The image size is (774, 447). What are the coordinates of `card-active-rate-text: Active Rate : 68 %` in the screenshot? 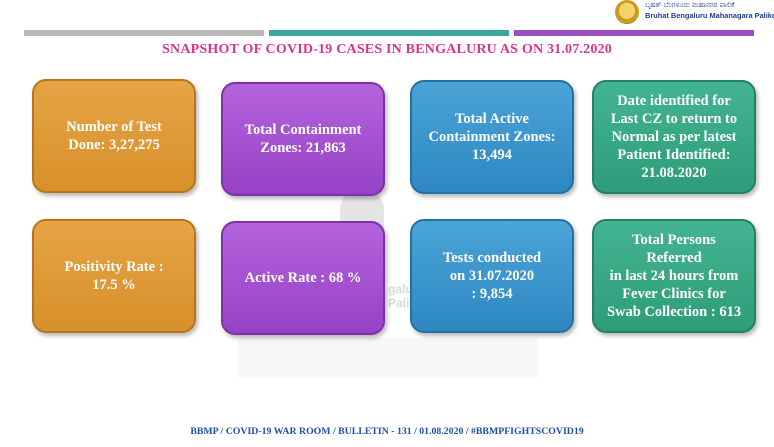 It's located at (303, 278).